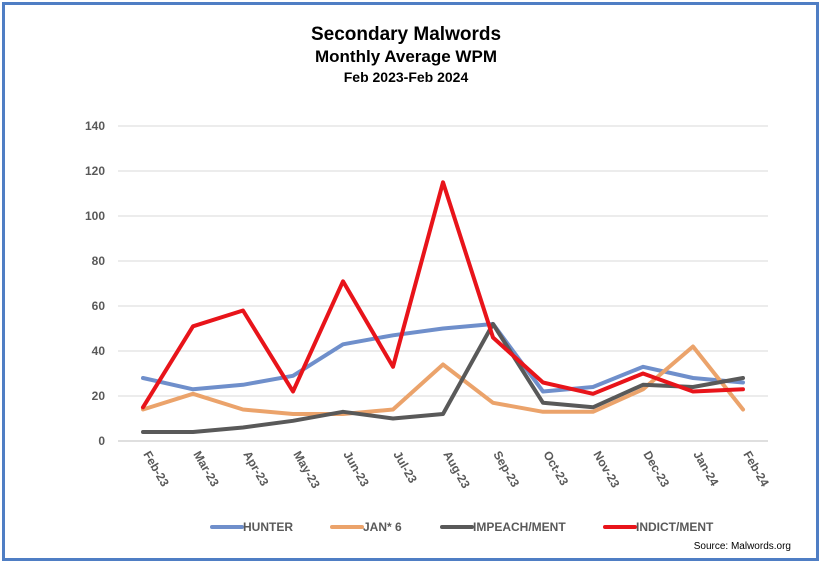 The width and height of the screenshot is (819, 561). What do you see at coordinates (268, 527) in the screenshot?
I see `legend-label: HUNTER` at bounding box center [268, 527].